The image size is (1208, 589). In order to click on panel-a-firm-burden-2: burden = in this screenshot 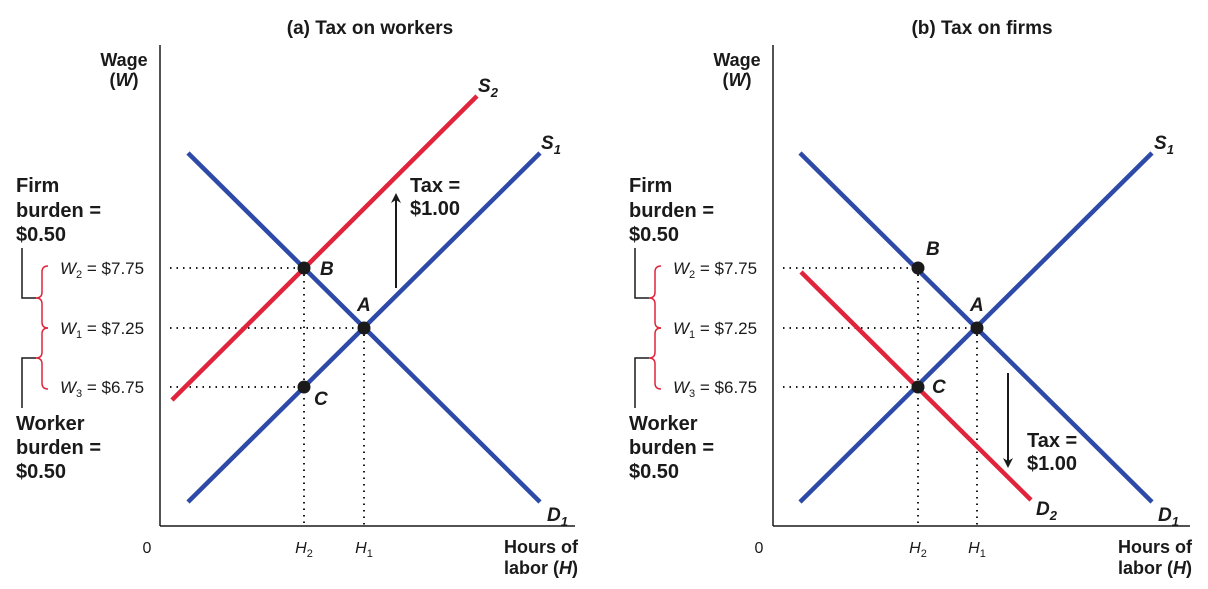, I will do `click(58, 211)`.